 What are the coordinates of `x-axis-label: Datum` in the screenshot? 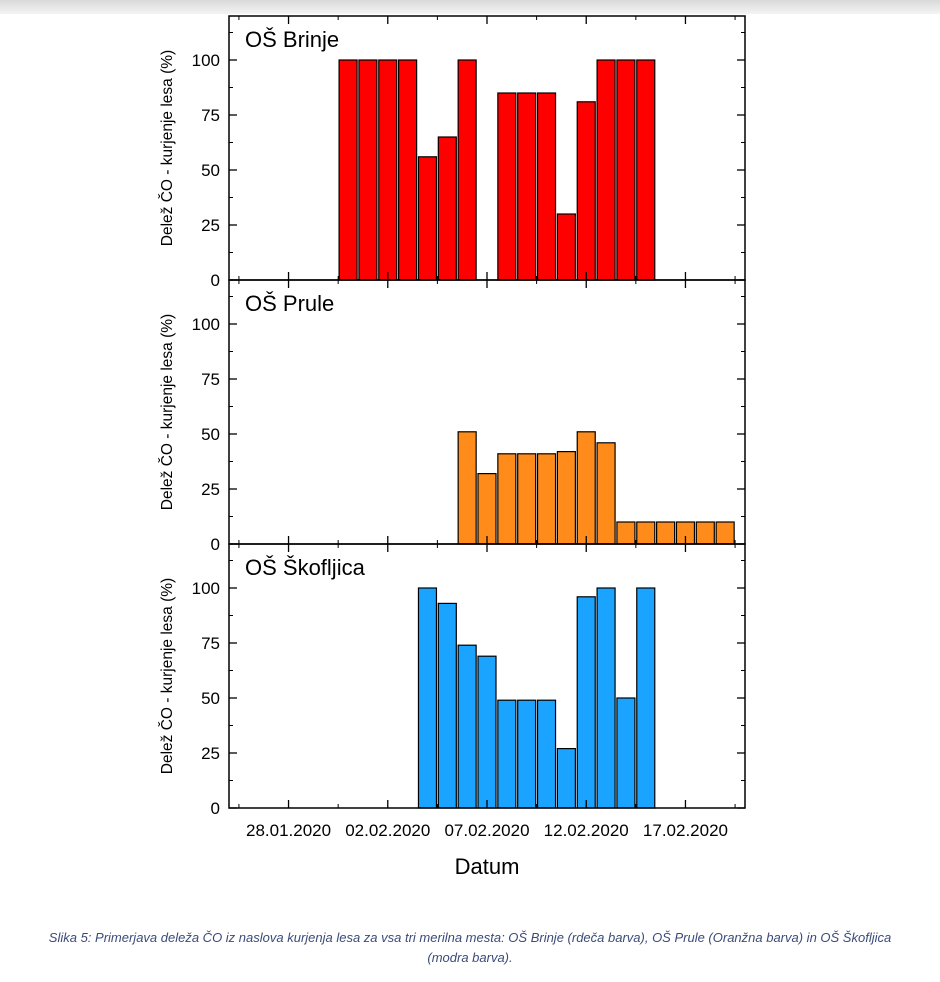 It's located at (487, 866).